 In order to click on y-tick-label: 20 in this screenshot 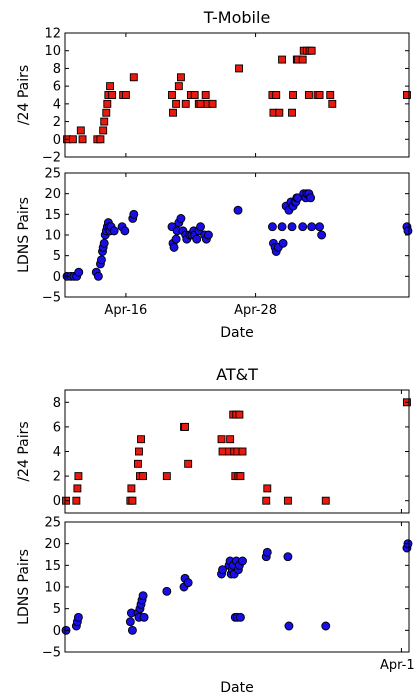, I will do `click(52, 544)`.